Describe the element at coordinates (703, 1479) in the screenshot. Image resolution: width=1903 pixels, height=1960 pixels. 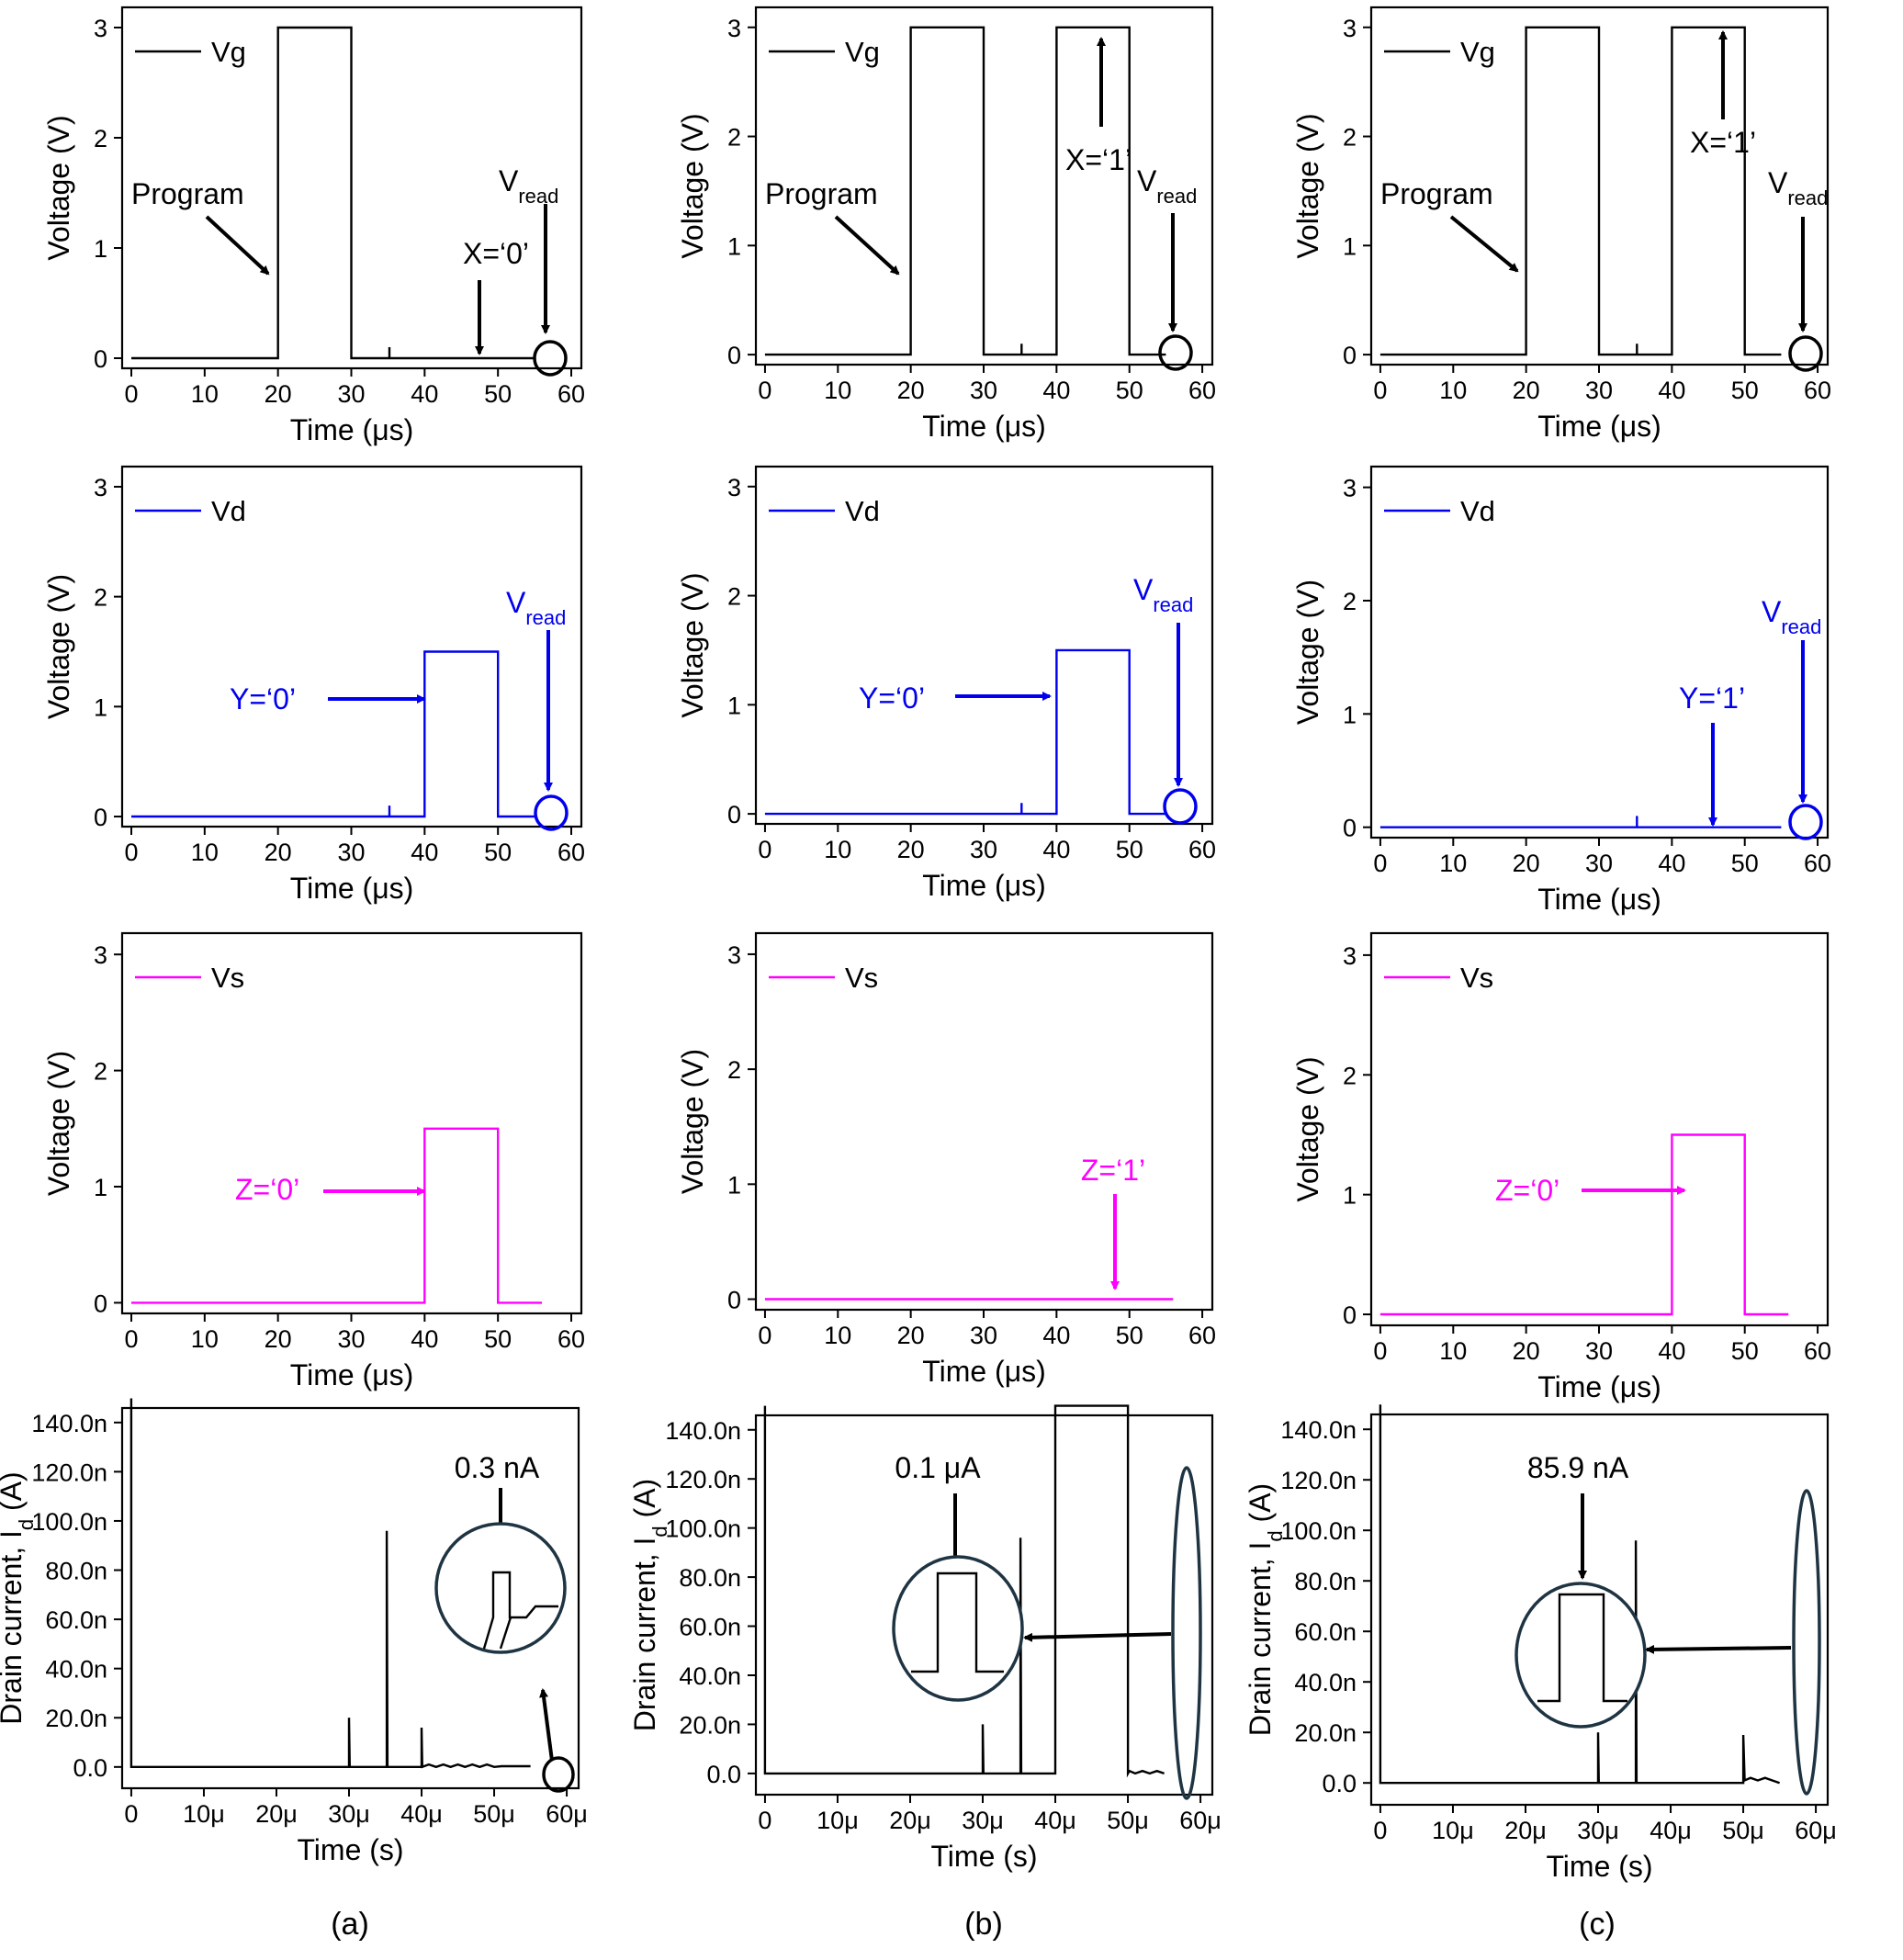
I see `y-tick-label: 120.0n` at that location.